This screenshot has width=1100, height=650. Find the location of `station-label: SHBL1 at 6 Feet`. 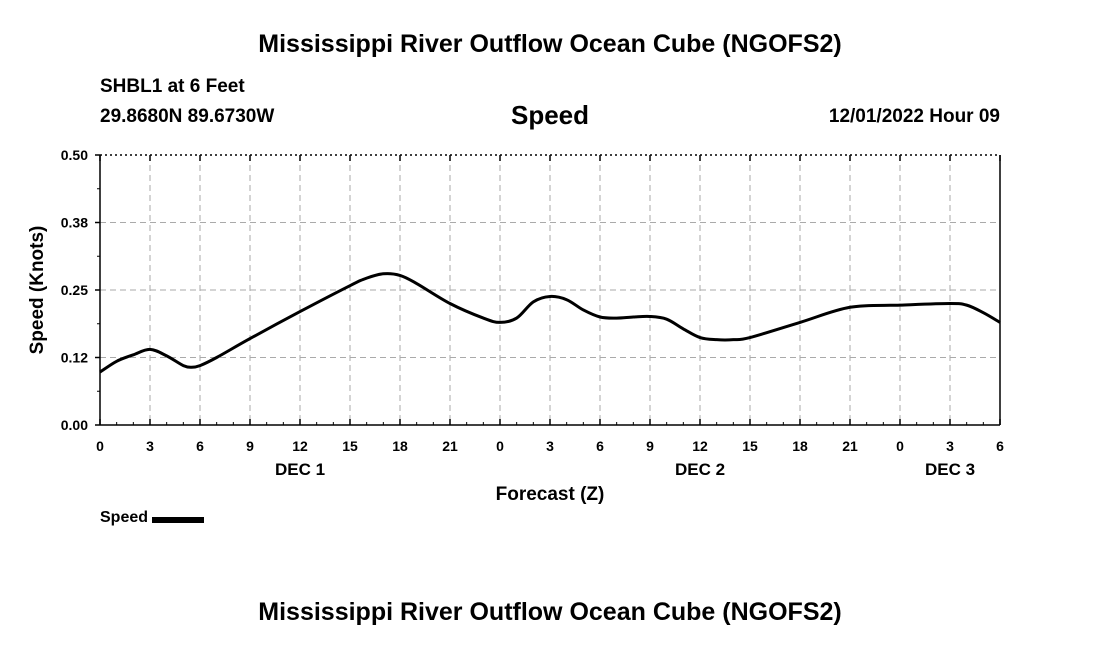

station-label: SHBL1 at 6 Feet is located at coordinates (172, 86).